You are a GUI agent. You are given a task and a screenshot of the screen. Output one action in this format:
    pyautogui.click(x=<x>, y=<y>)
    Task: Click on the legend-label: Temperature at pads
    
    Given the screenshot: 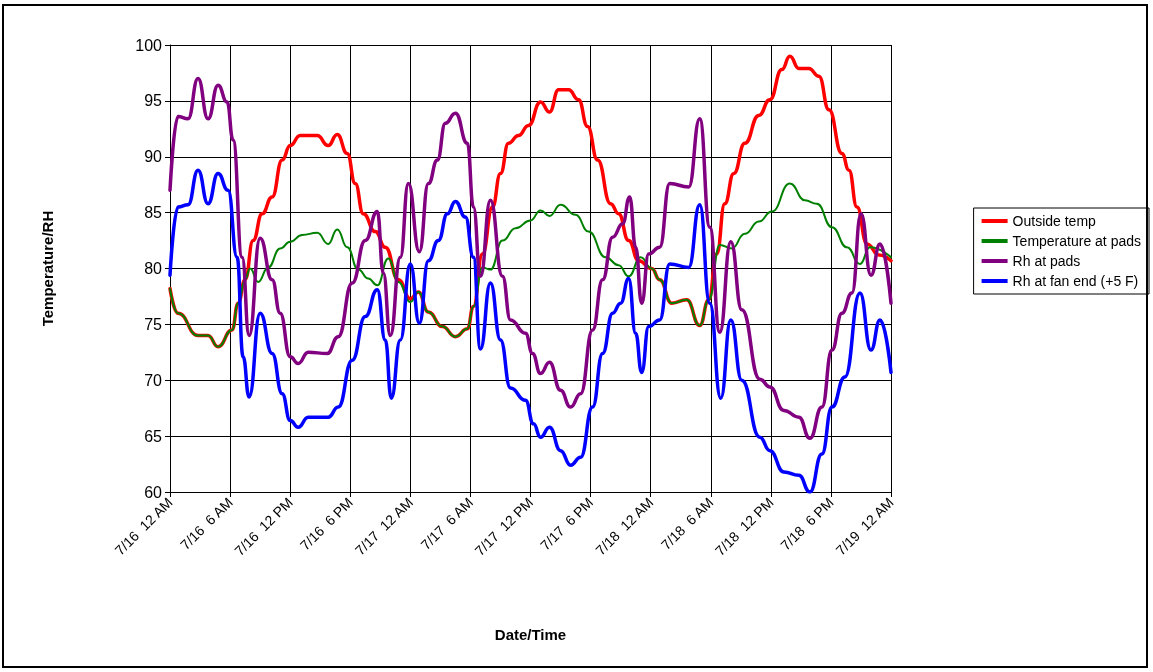 What is the action you would take?
    pyautogui.click(x=1076, y=241)
    